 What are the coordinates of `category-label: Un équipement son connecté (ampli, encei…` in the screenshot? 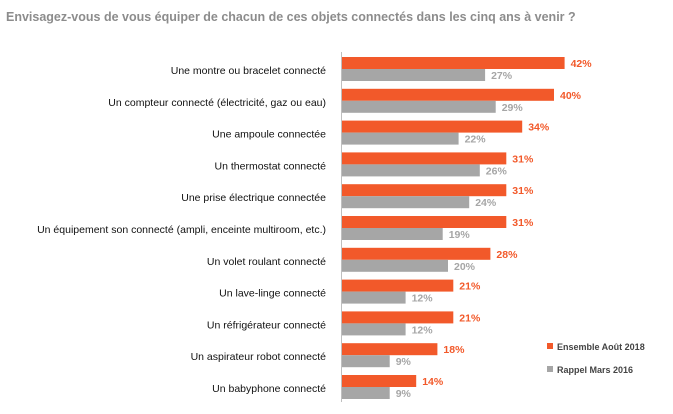 It's located at (181, 230).